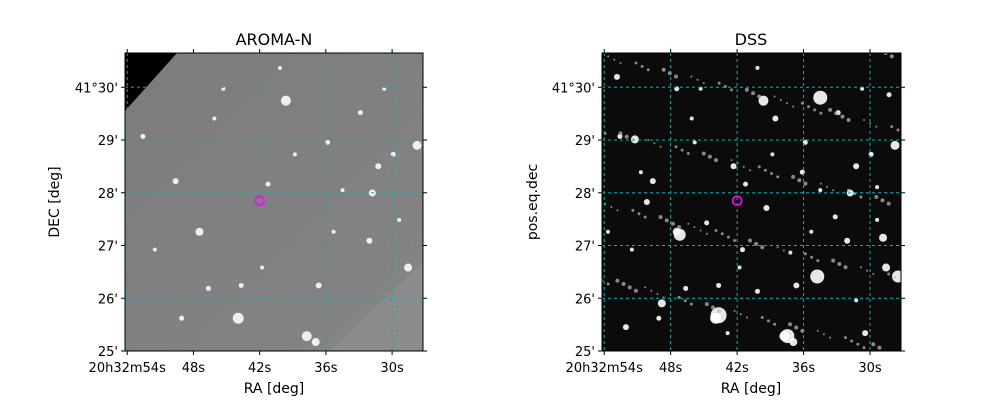  I want to click on panel-title: AROMA-N, so click(274, 39).